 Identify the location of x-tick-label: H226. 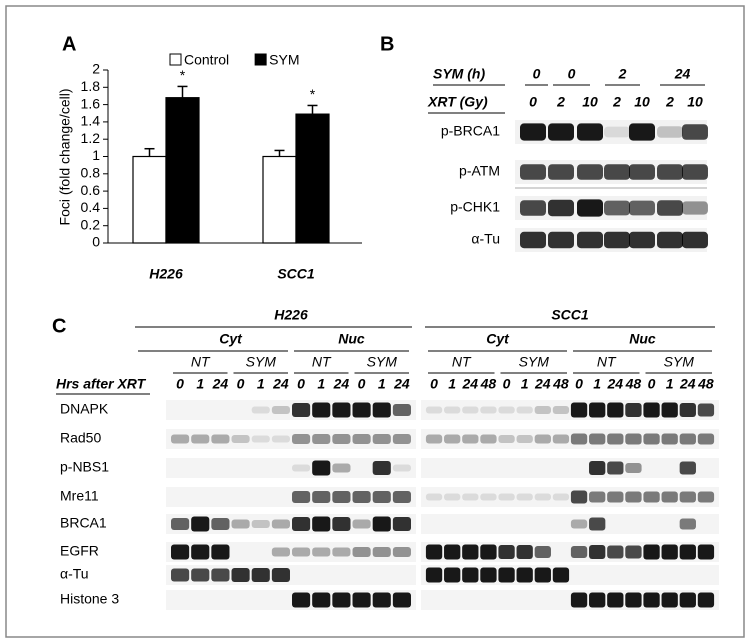
(166, 274).